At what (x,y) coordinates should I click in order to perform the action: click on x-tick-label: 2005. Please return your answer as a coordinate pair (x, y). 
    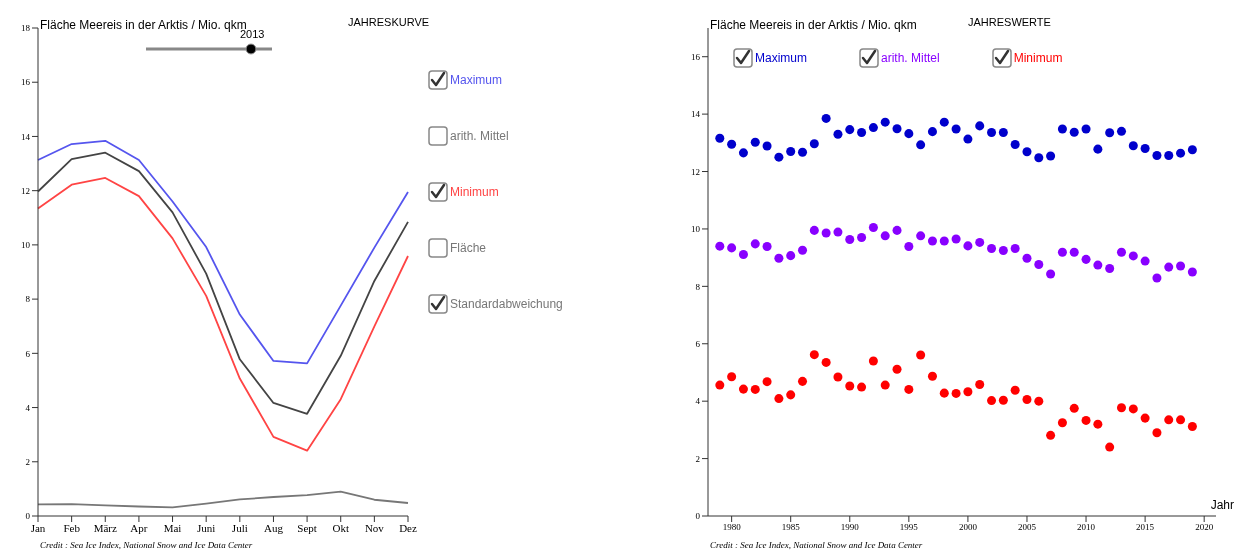
    Looking at the image, I should click on (1027, 527).